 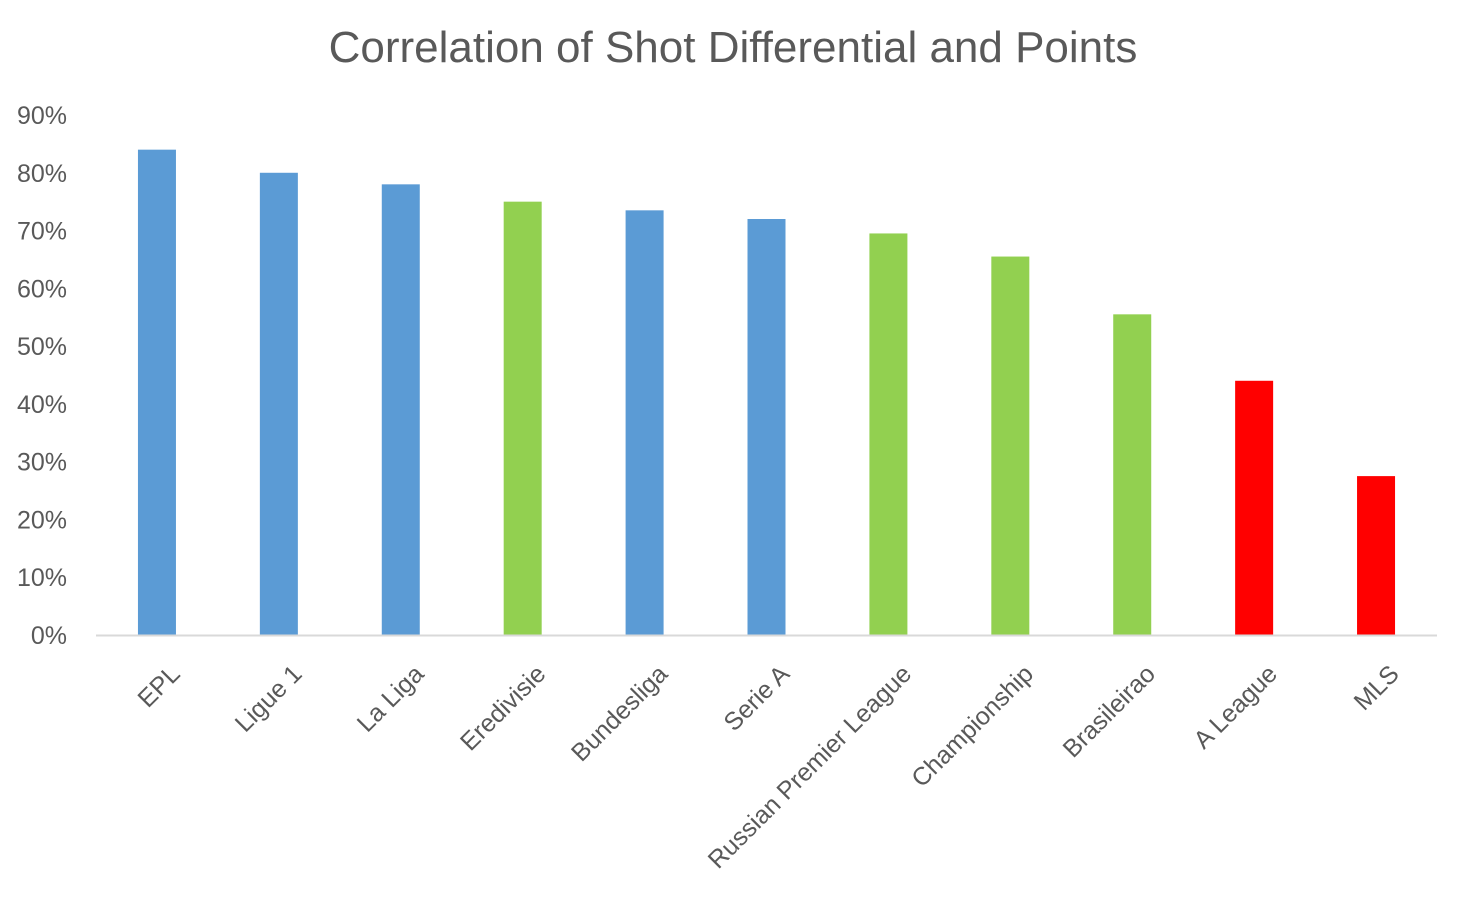 What do you see at coordinates (269, 699) in the screenshot?
I see `x-tick-label: Ligue 1` at bounding box center [269, 699].